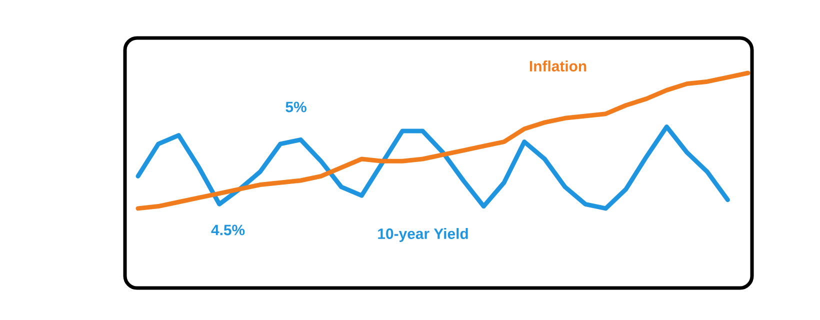  Describe the element at coordinates (423, 235) in the screenshot. I see `series-label: 10-year Yield` at that location.